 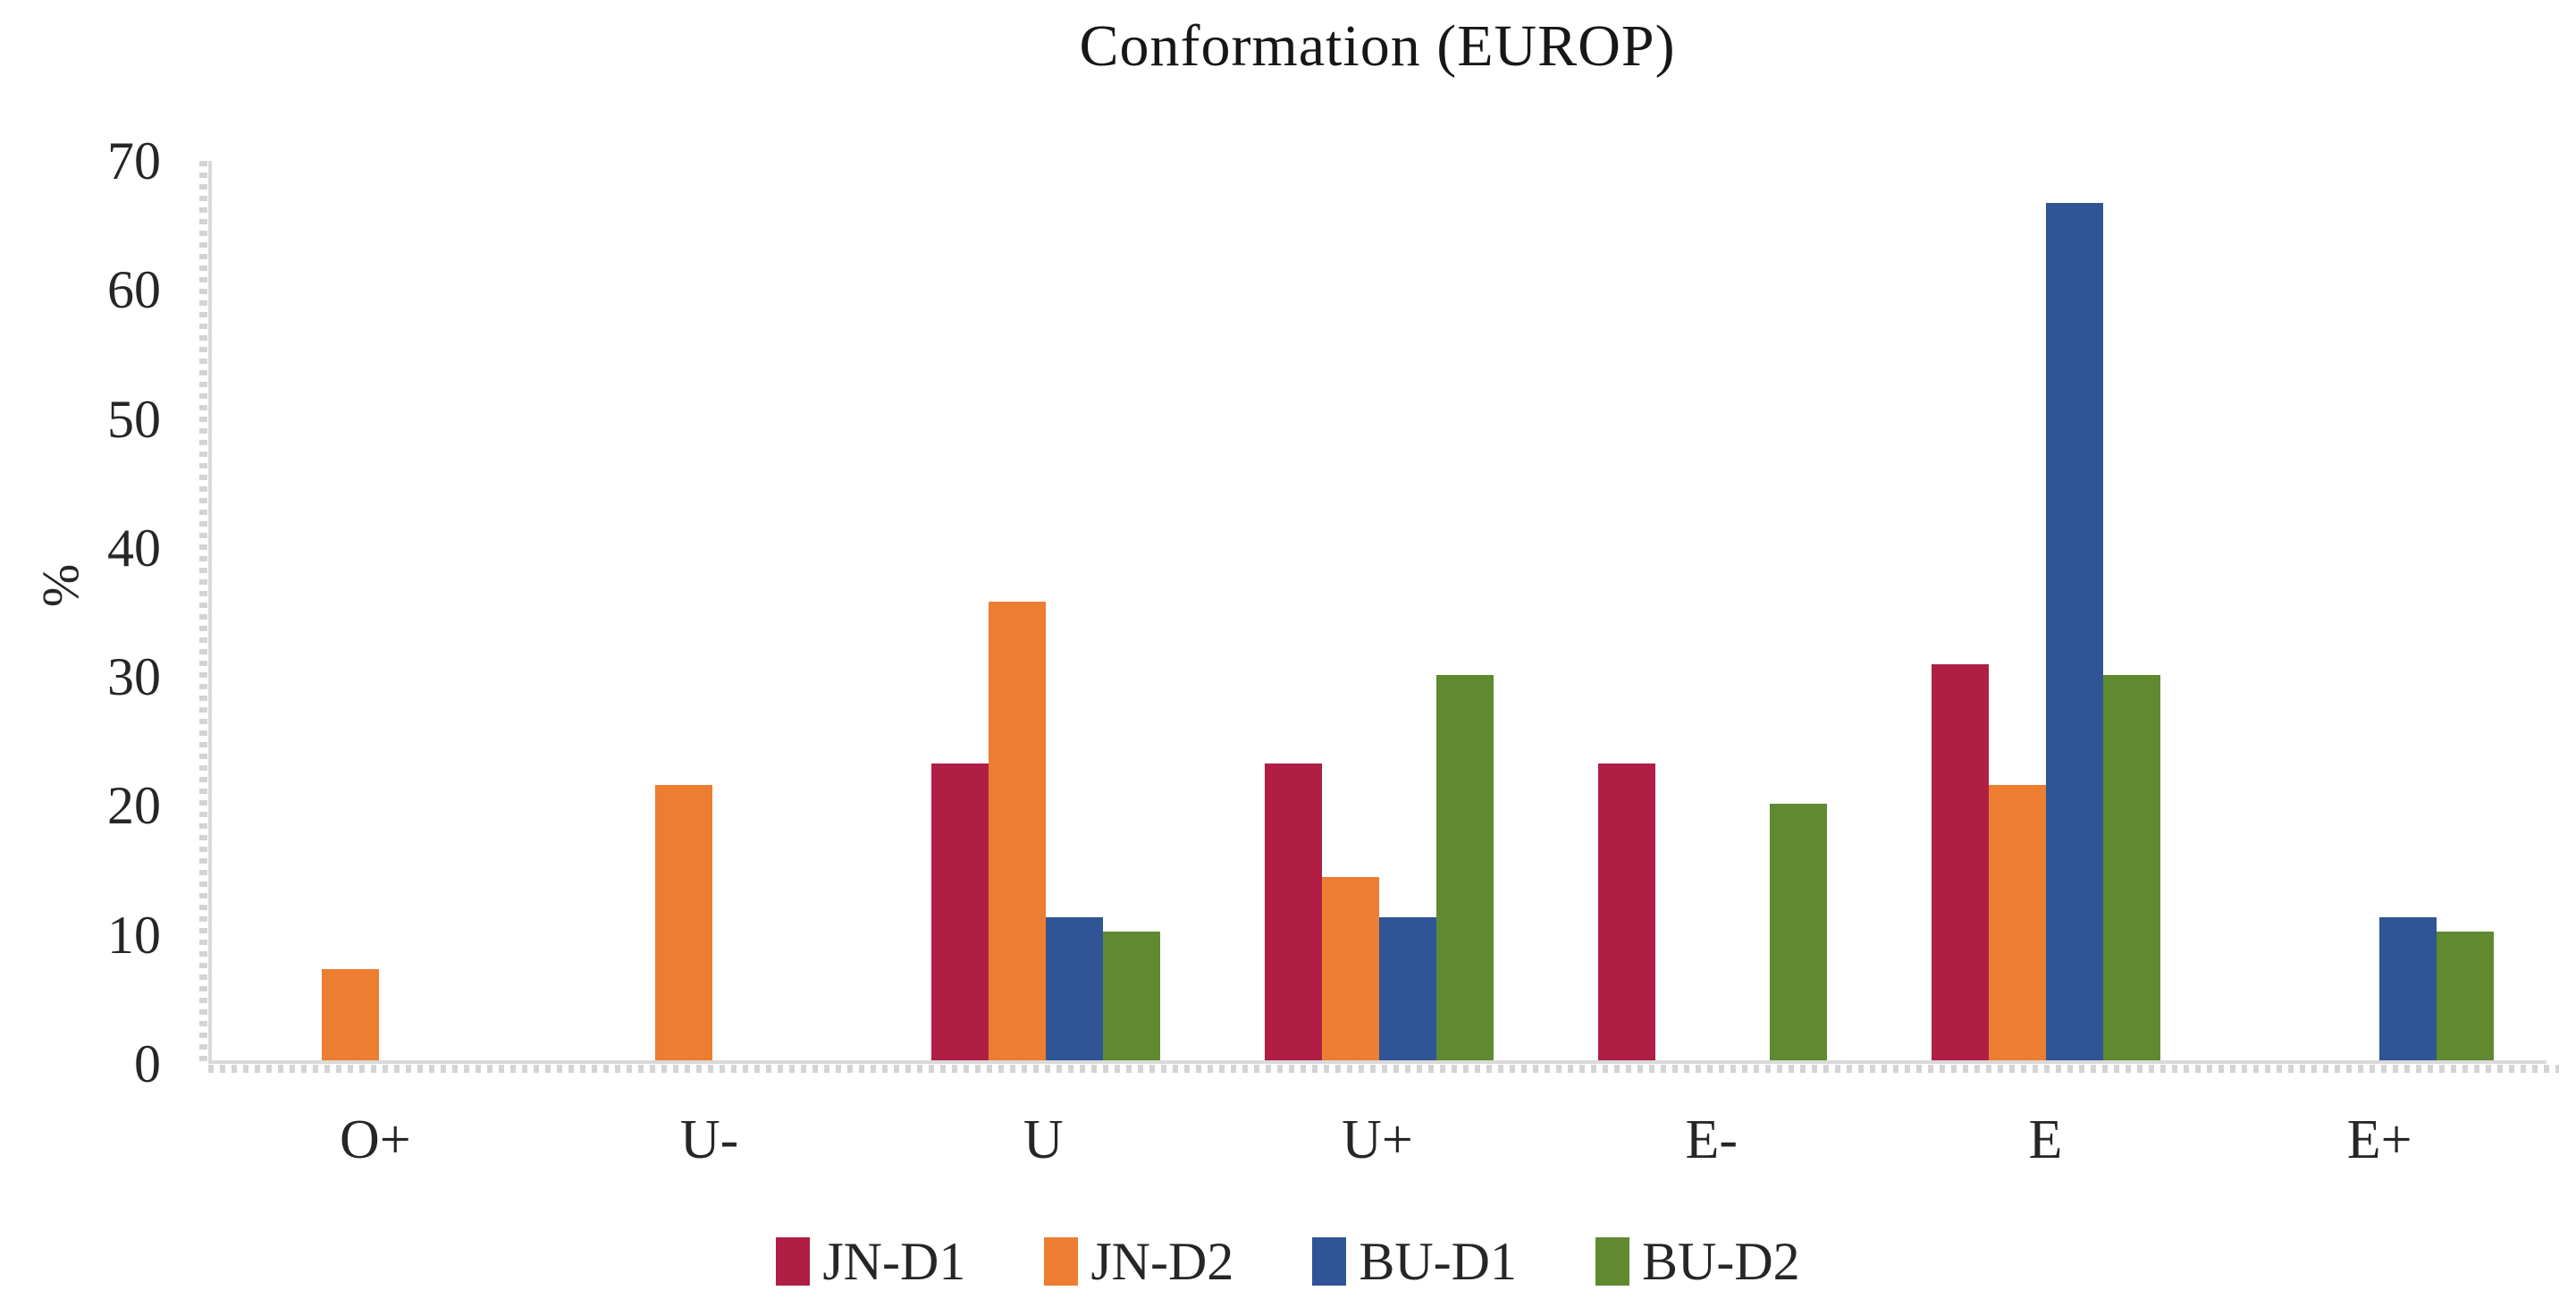 I want to click on bar-JN-D1-E, so click(x=1961, y=862).